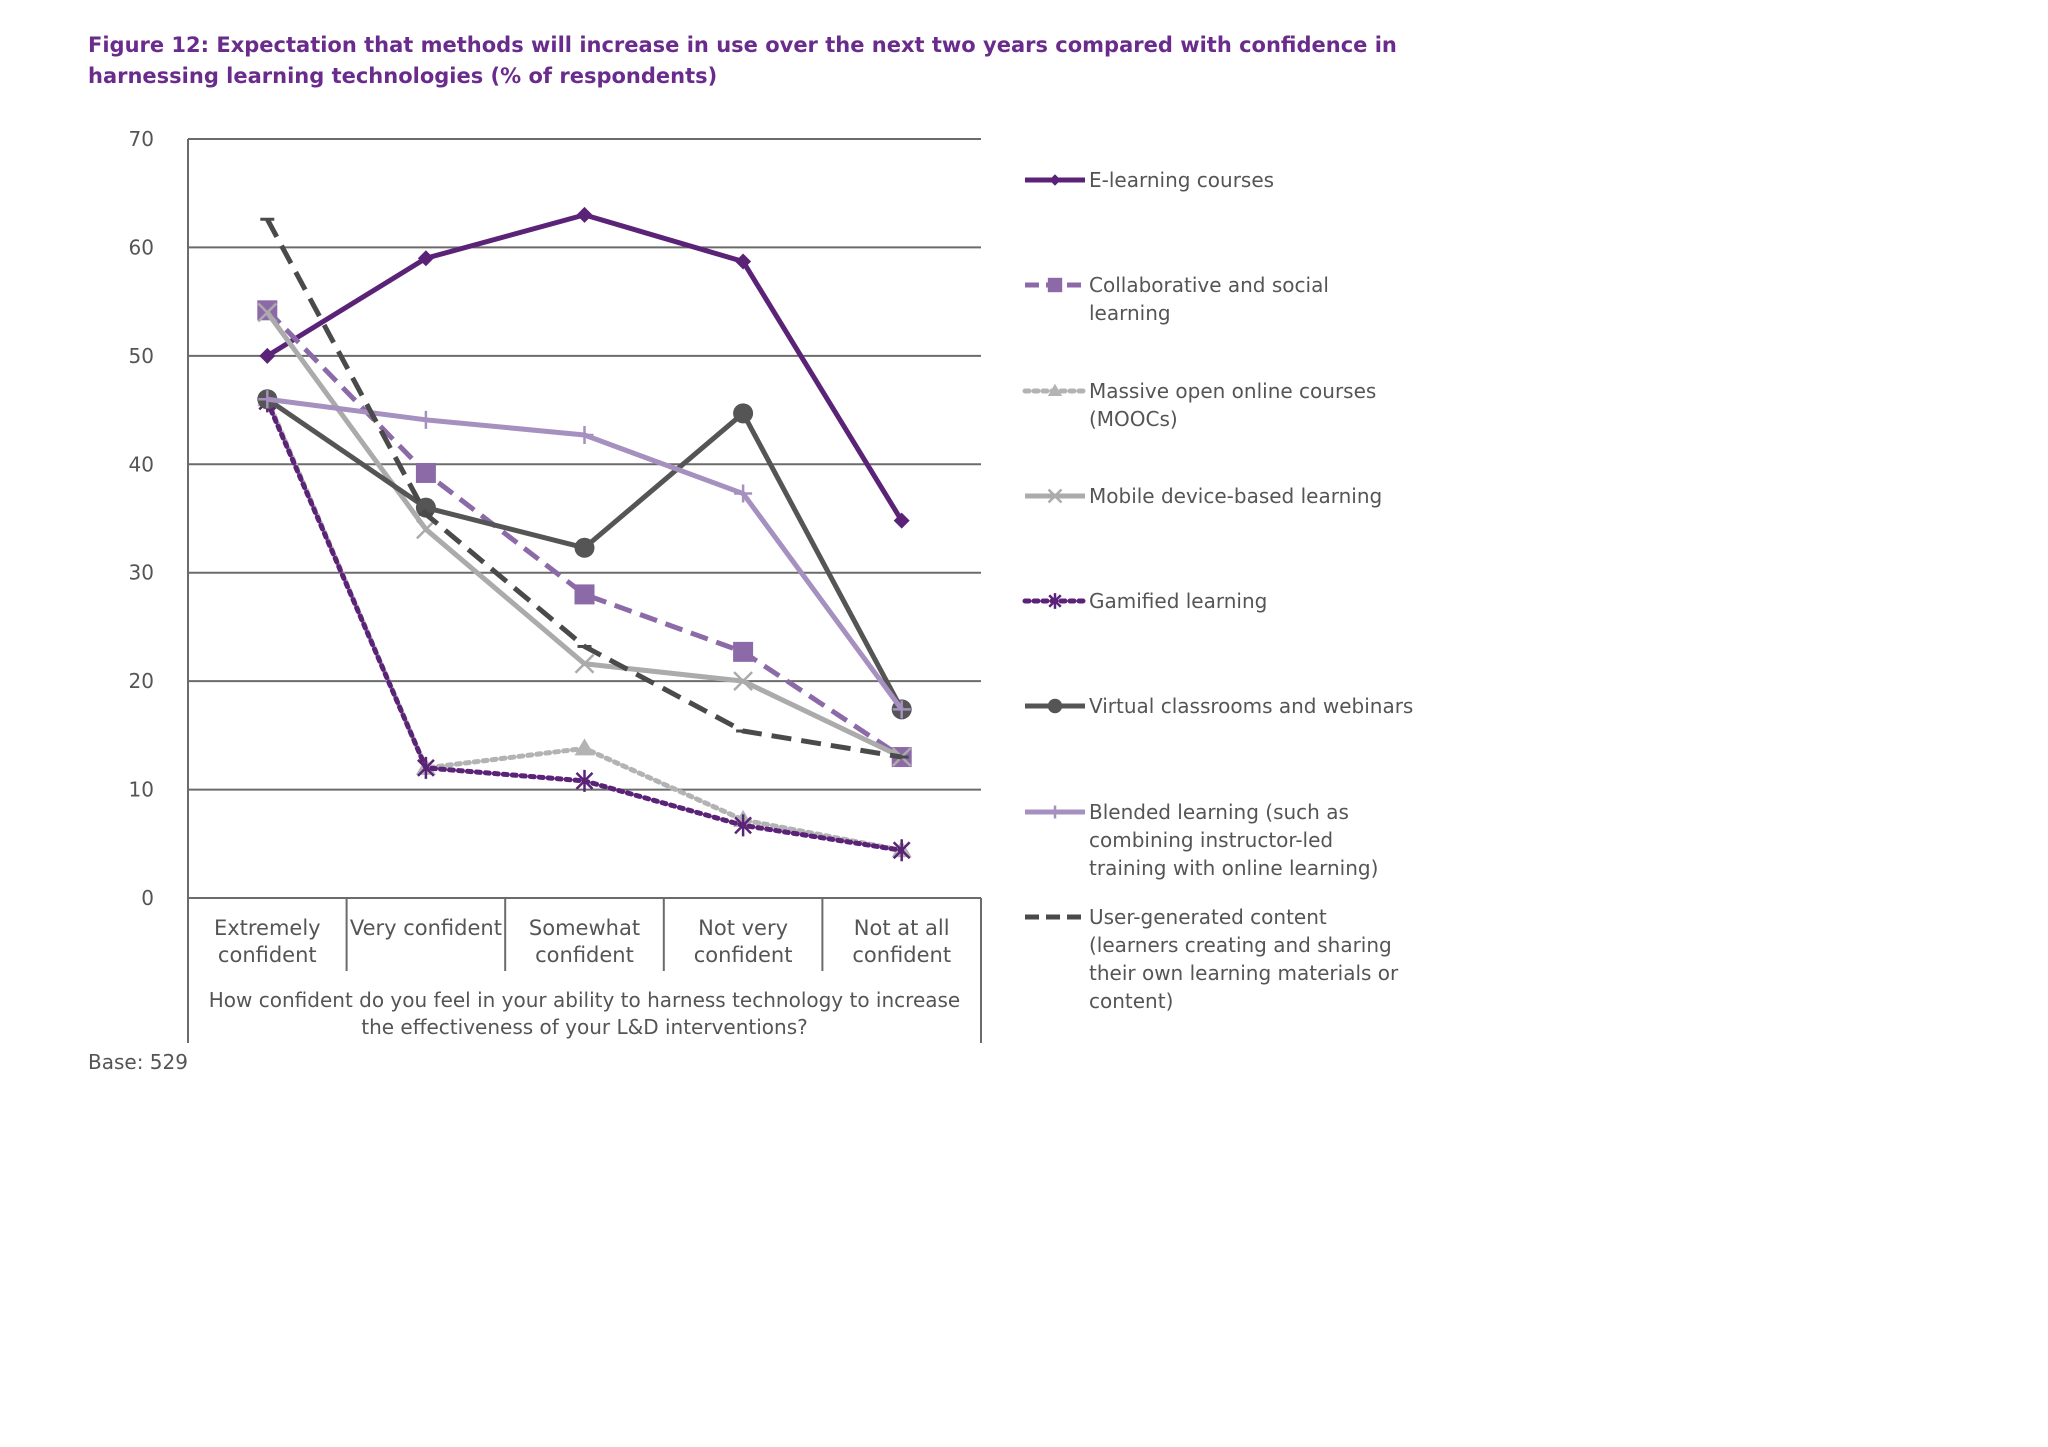 Image resolution: width=2048 pixels, height=1447 pixels. I want to click on x-category-label: Not at all confident, so click(901, 941).